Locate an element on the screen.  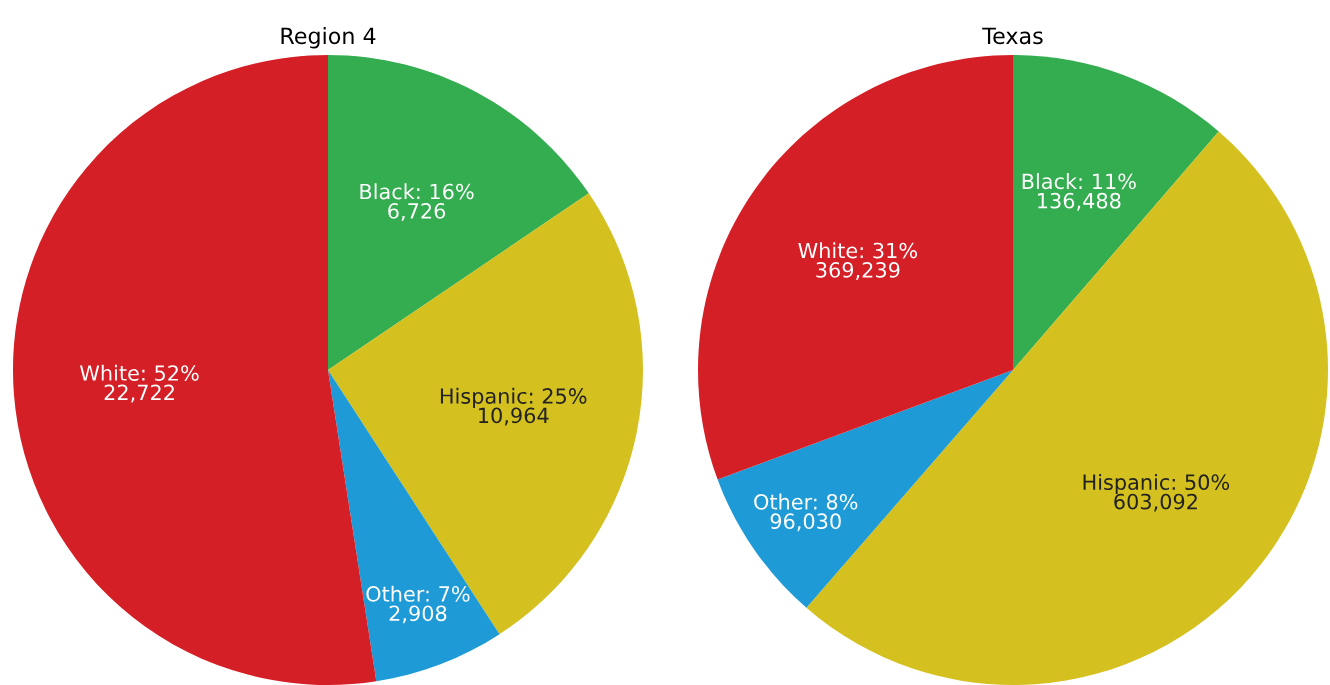
slice-label: Other: 8% 96,030 is located at coordinates (806, 512).